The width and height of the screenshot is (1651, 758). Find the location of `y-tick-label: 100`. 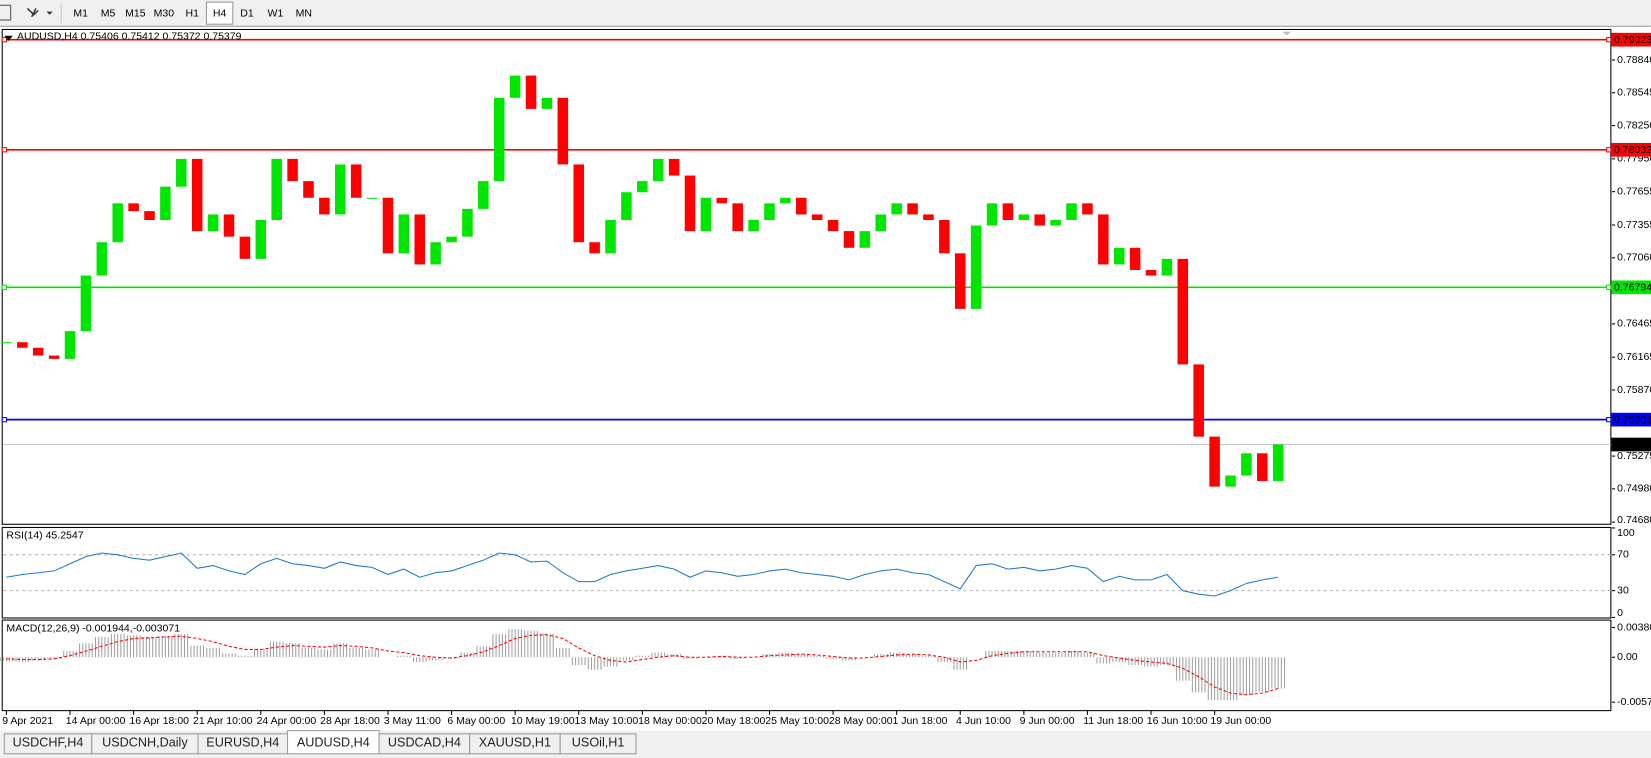

y-tick-label: 100 is located at coordinates (1626, 533).